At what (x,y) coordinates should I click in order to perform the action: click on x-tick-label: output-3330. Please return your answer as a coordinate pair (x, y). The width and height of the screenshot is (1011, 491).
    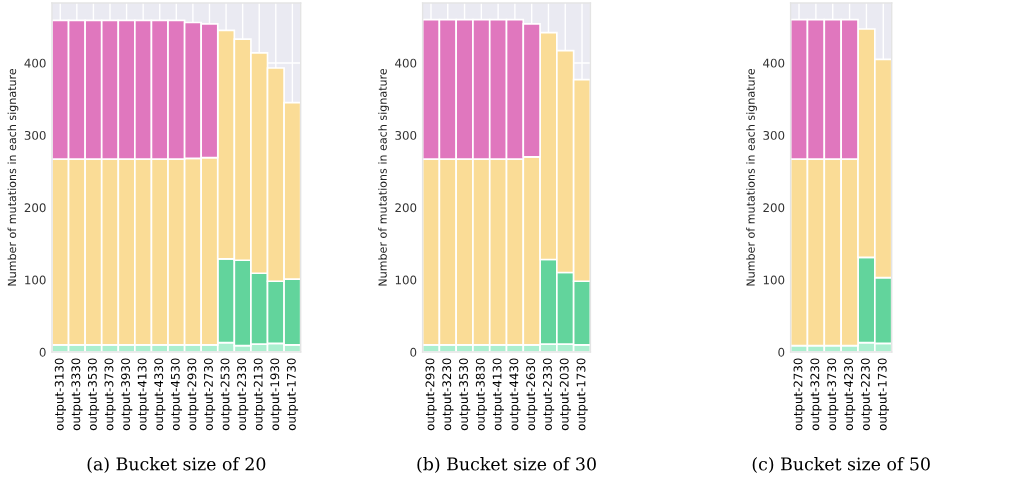
    Looking at the image, I should click on (77, 394).